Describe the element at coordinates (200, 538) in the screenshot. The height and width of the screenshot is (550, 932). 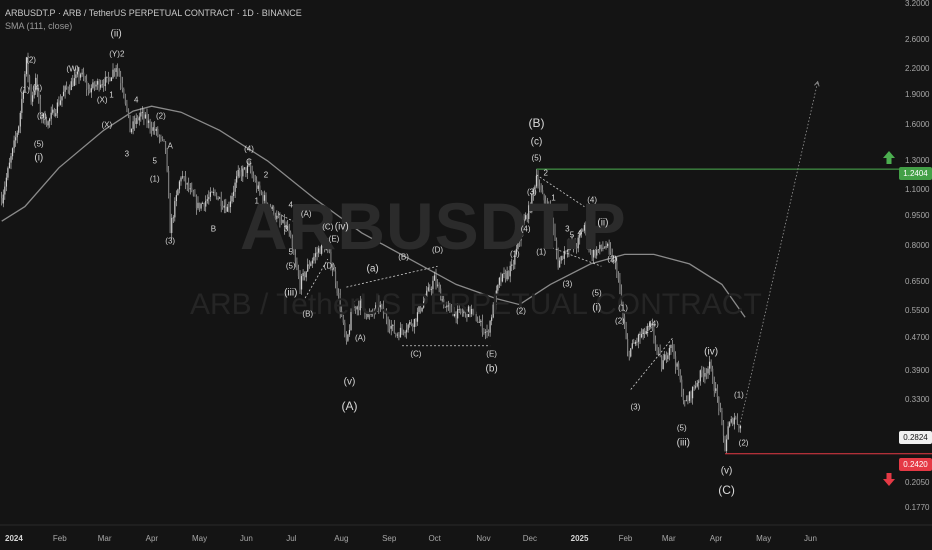
I see `x-tick-label: May` at that location.